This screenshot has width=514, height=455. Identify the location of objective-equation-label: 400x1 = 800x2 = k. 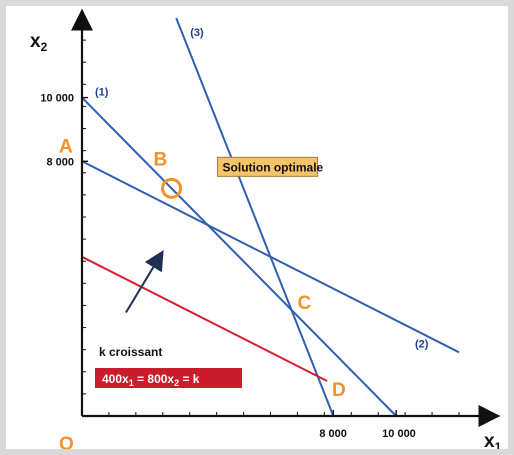
(151, 380).